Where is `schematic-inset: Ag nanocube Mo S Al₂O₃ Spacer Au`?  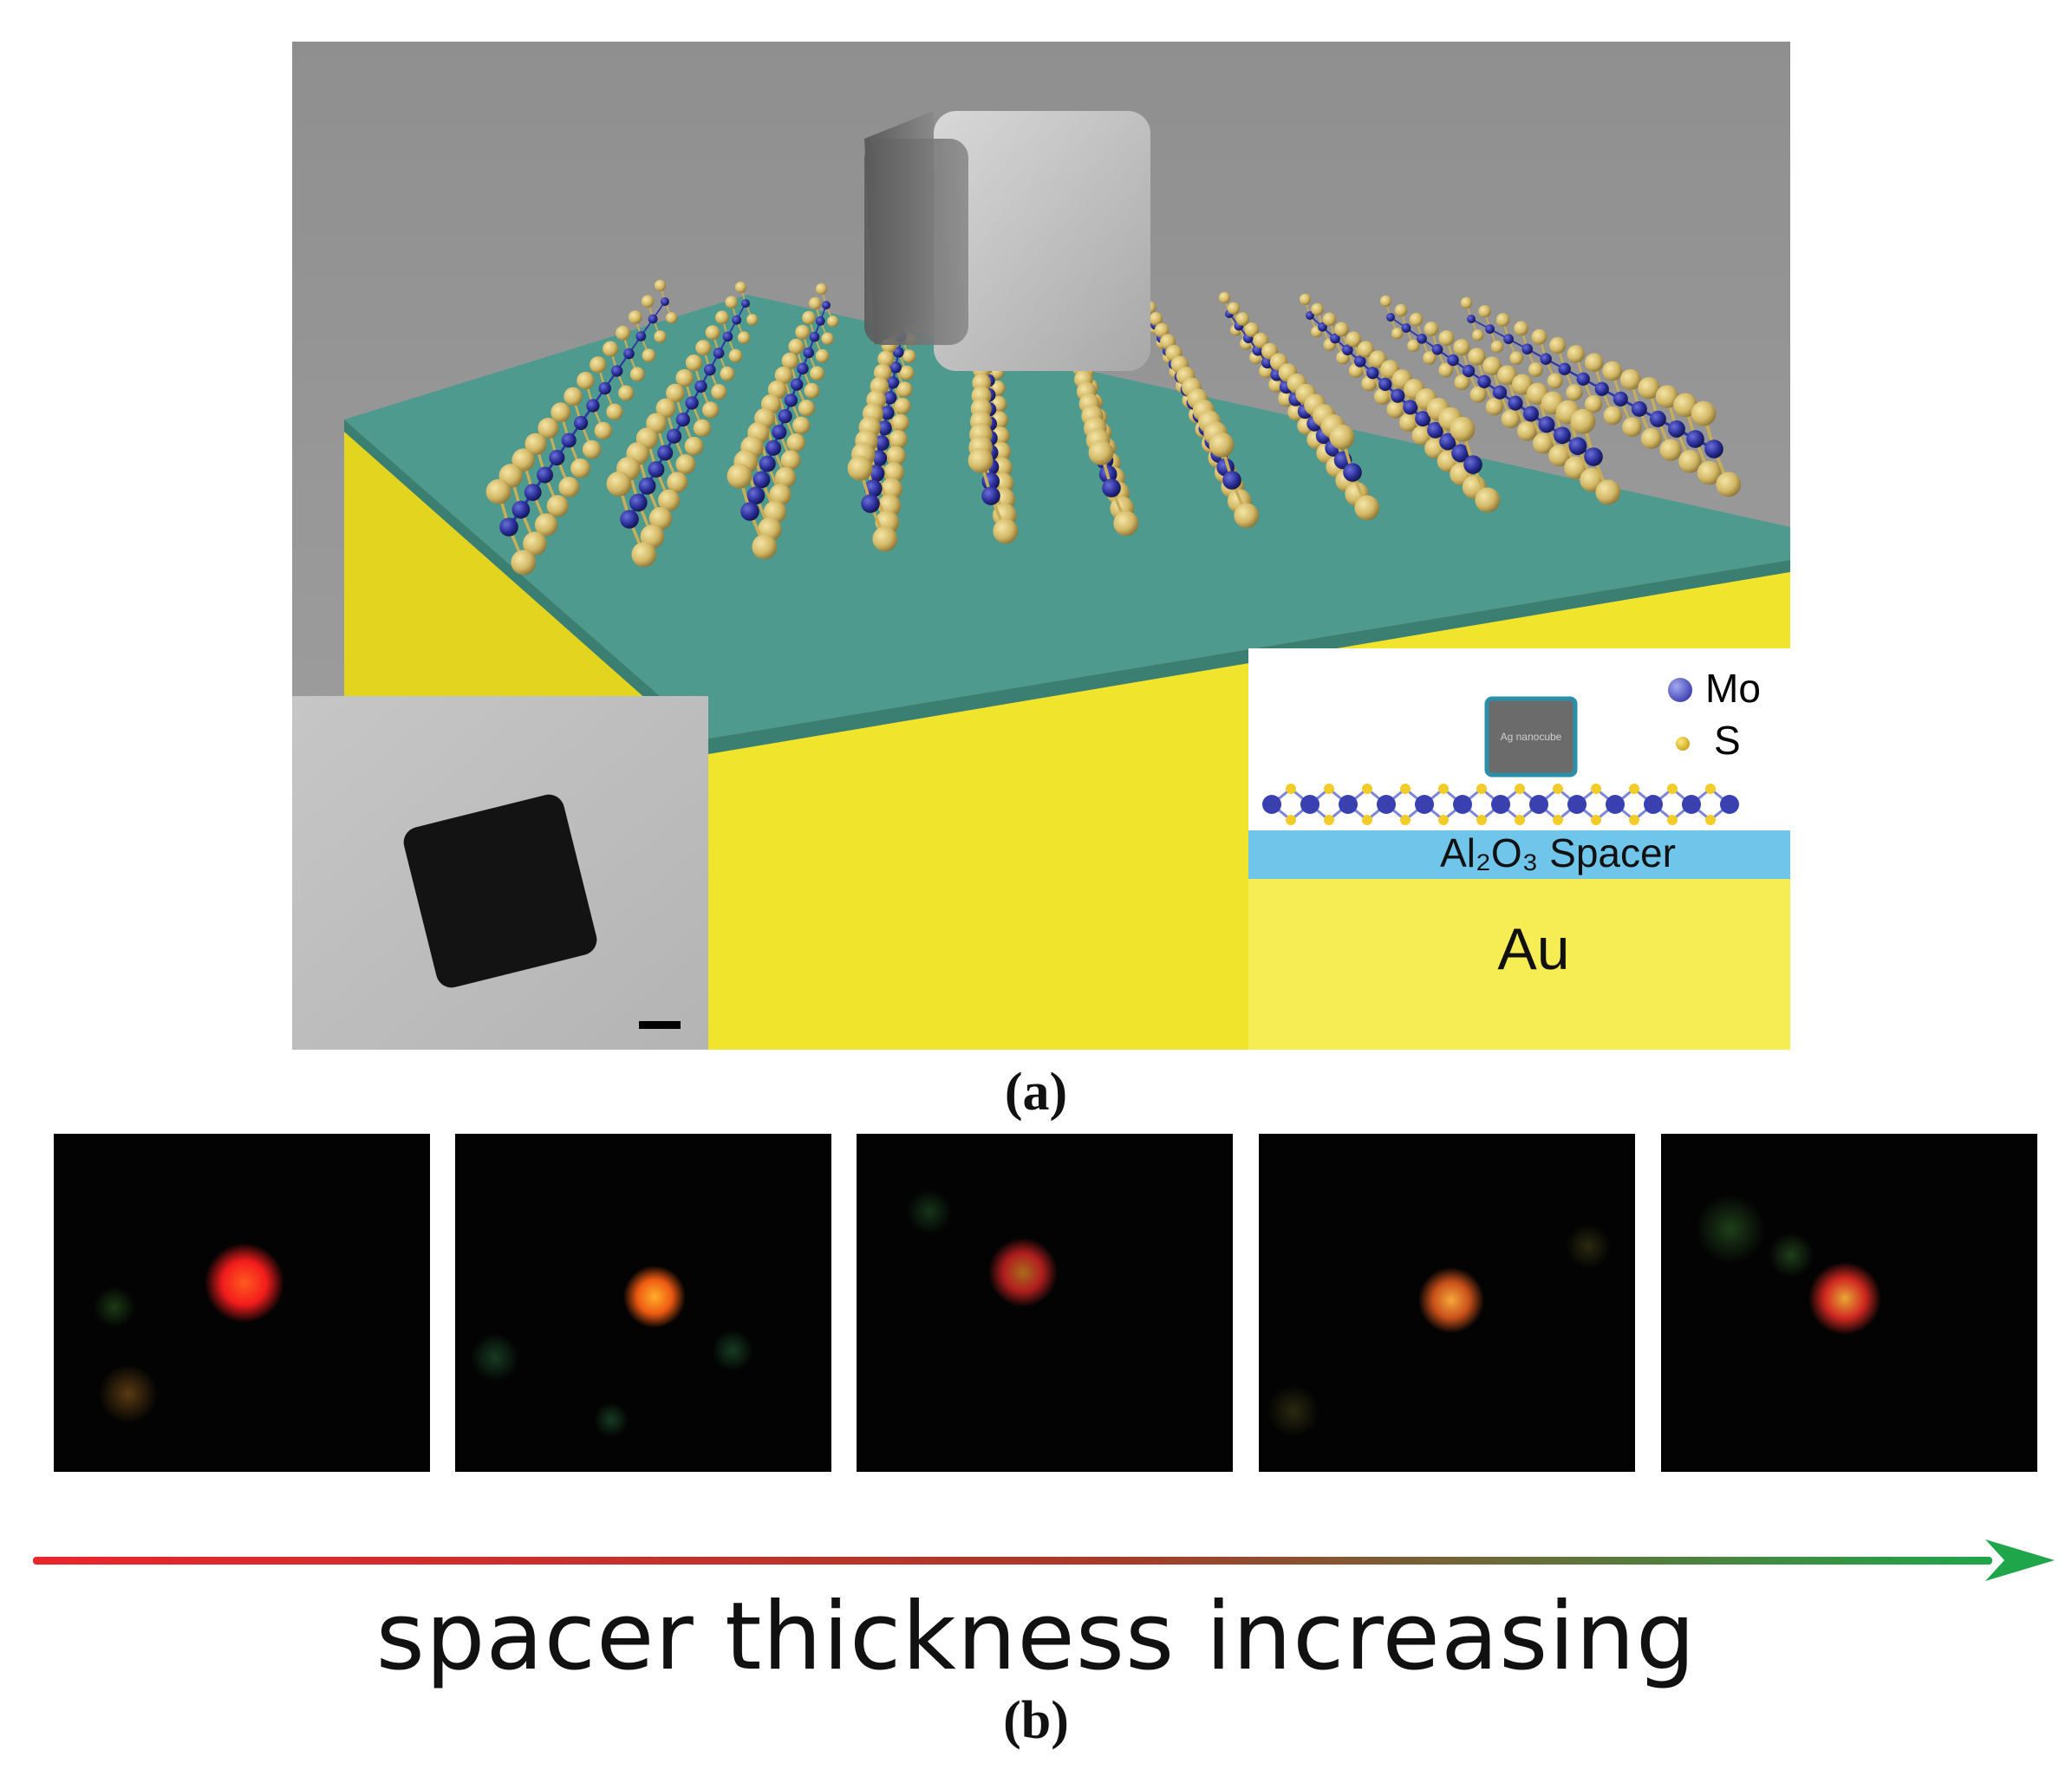
schematic-inset: Ag nanocube Mo S Al₂O₃ Spacer Au is located at coordinates (1519, 849).